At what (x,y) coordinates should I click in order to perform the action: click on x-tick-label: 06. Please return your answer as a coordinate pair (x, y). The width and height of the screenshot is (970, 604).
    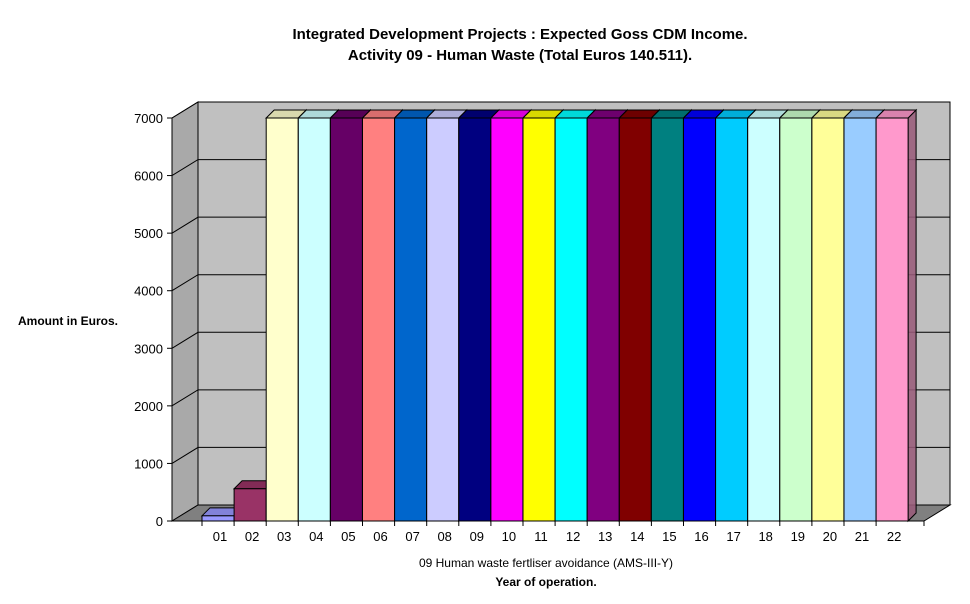
    Looking at the image, I should click on (380, 536).